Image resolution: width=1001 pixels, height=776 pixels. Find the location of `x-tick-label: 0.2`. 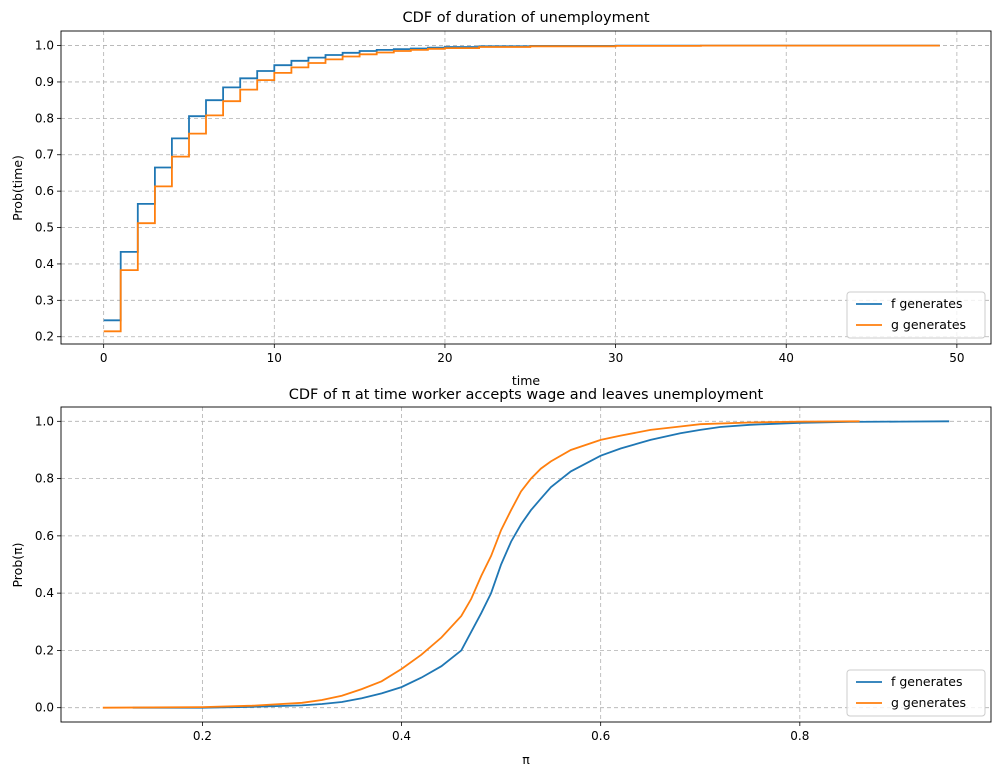

x-tick-label: 0.2 is located at coordinates (202, 736).